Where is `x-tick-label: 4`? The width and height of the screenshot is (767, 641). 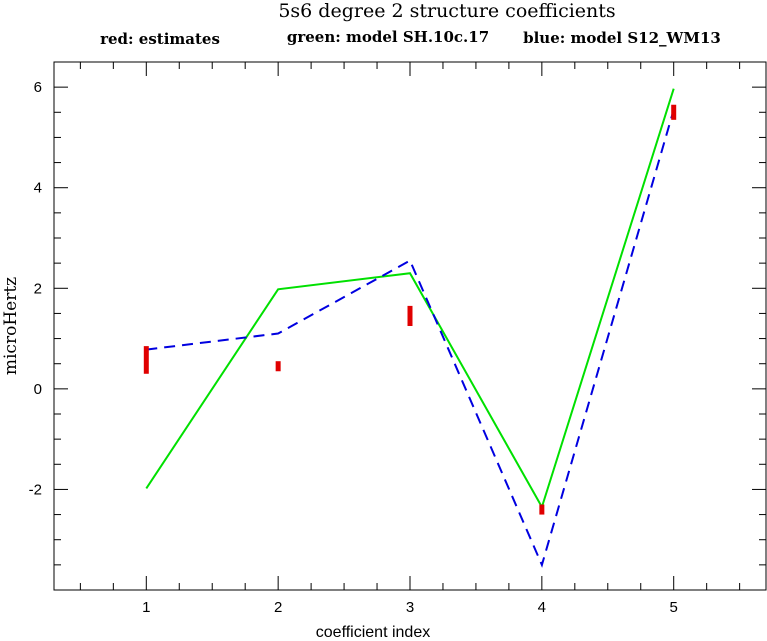
x-tick-label: 4 is located at coordinates (542, 607).